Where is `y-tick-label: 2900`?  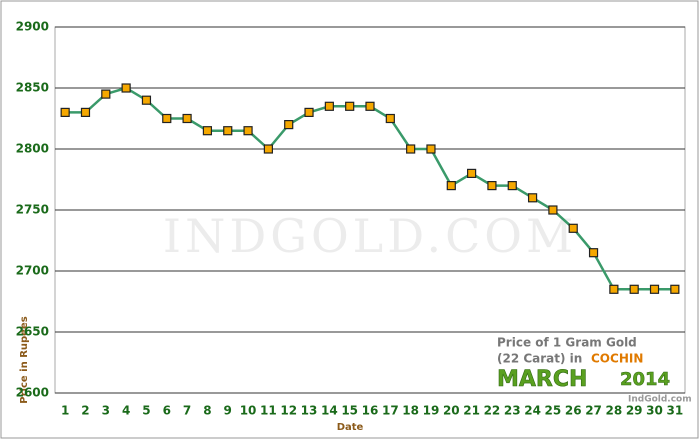 y-tick-label: 2900 is located at coordinates (32, 27).